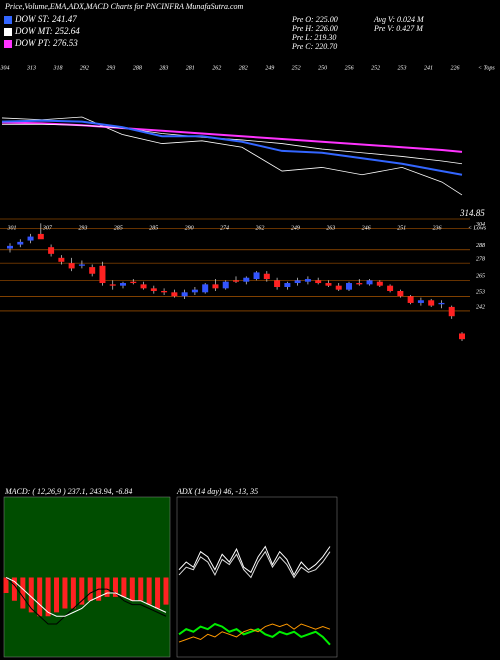  What do you see at coordinates (31, 68) in the screenshot?
I see `top-label: 313` at bounding box center [31, 68].